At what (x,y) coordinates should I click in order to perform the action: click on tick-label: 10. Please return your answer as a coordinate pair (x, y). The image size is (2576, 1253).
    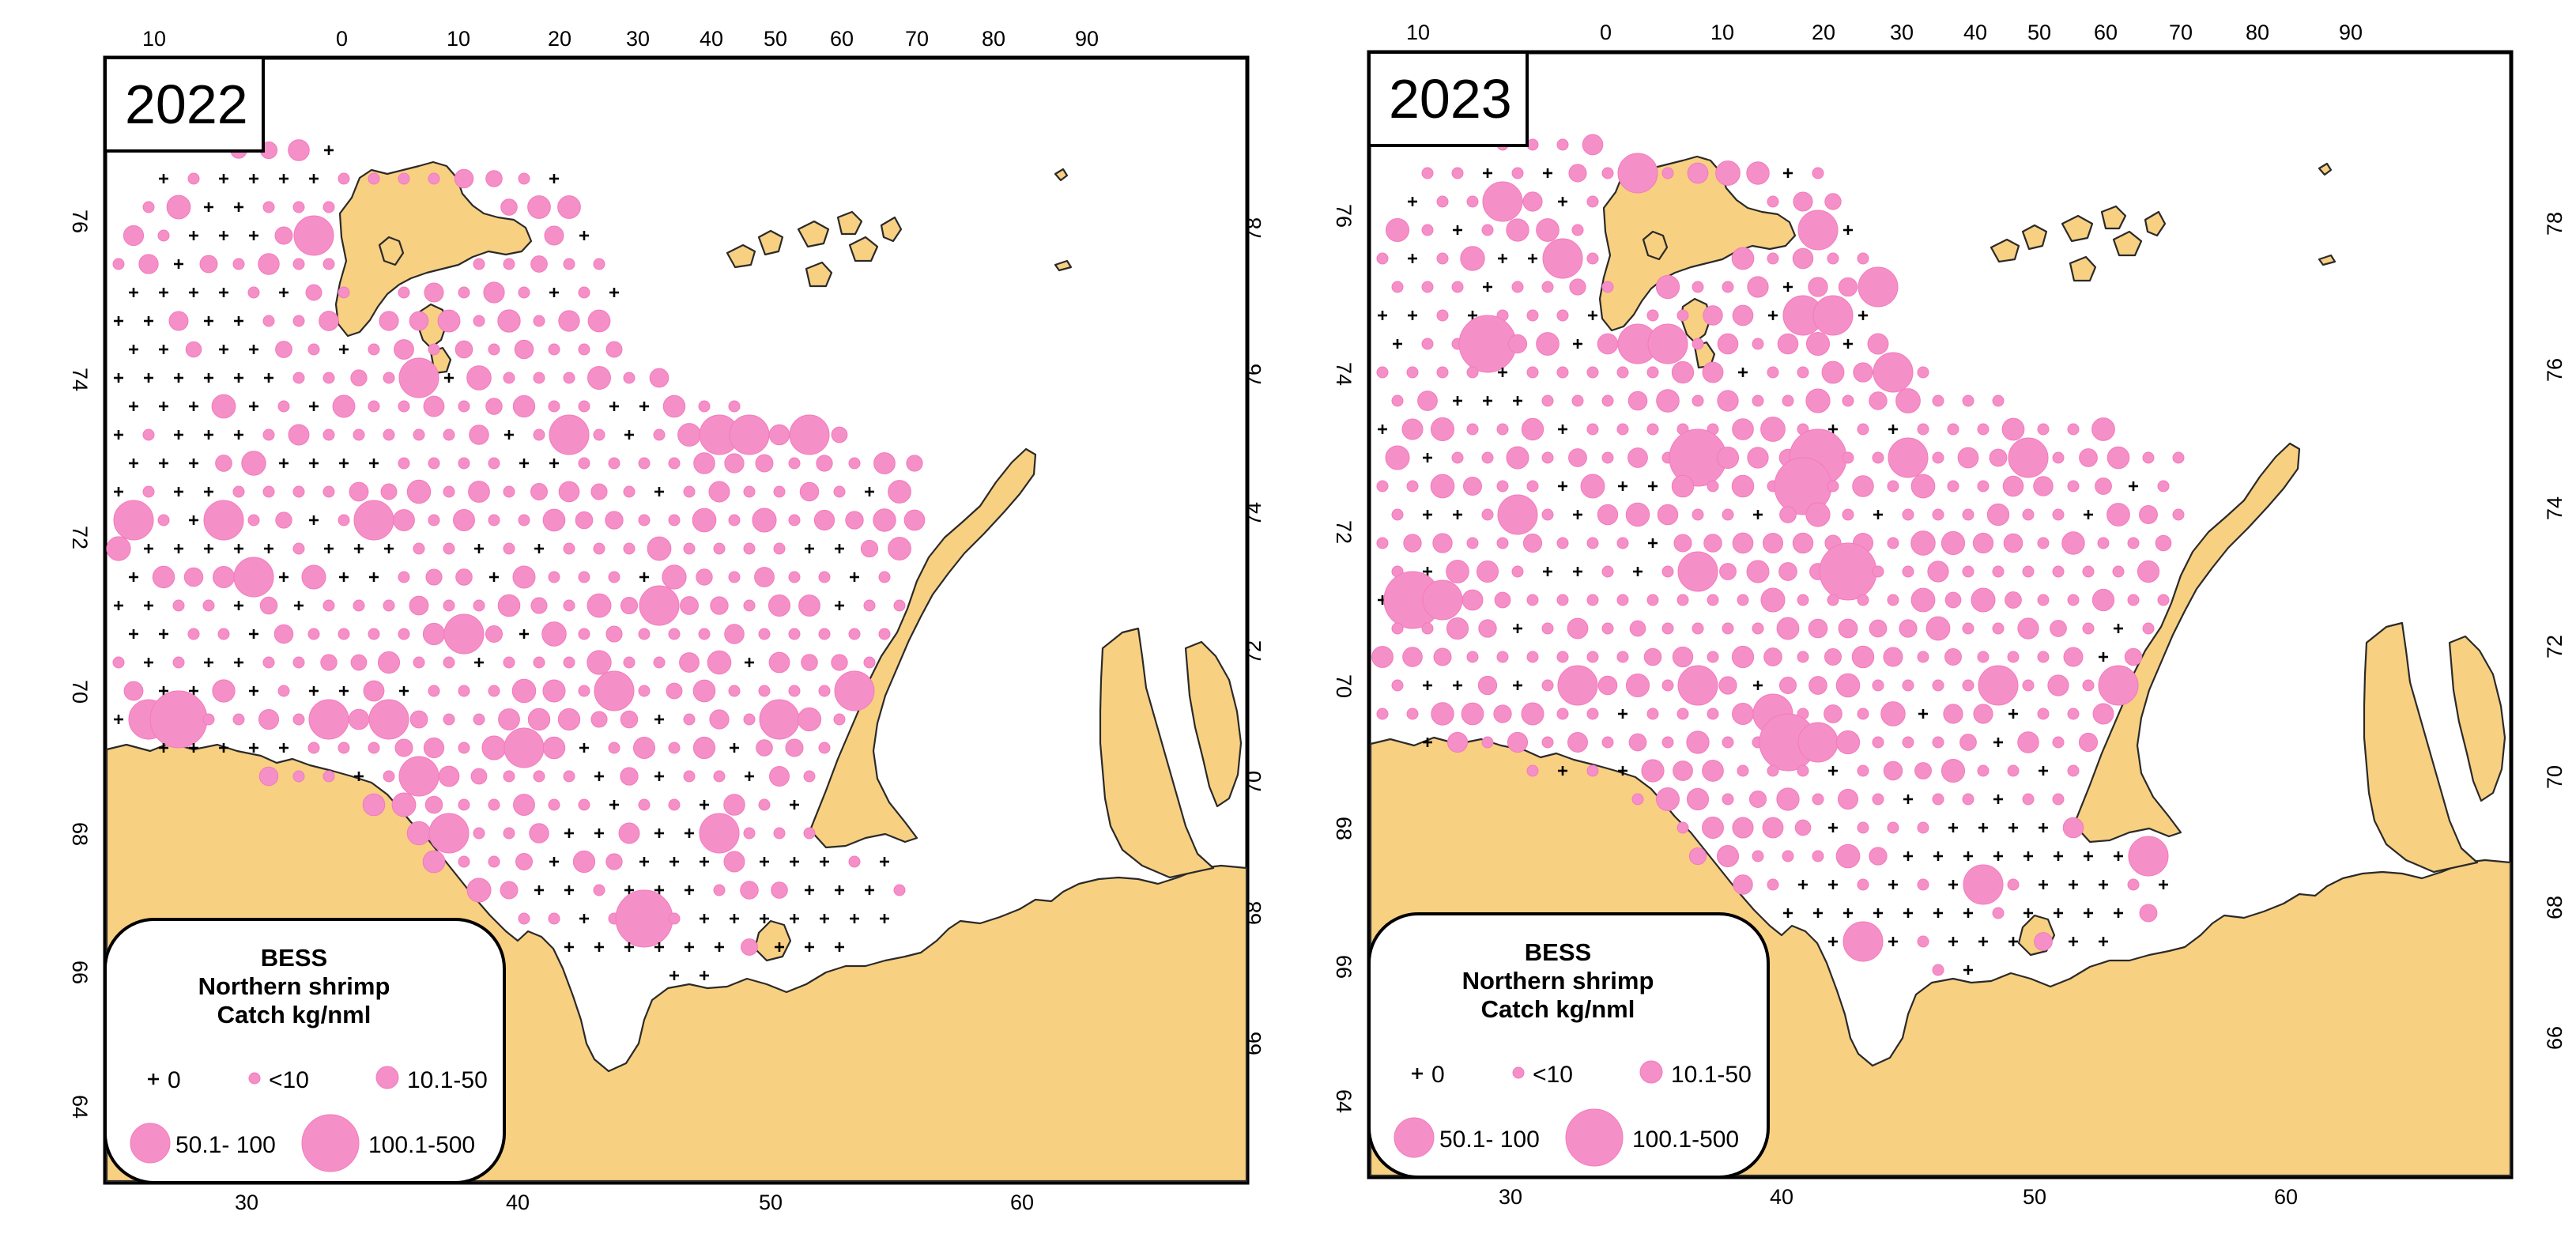
    Looking at the image, I should click on (1418, 32).